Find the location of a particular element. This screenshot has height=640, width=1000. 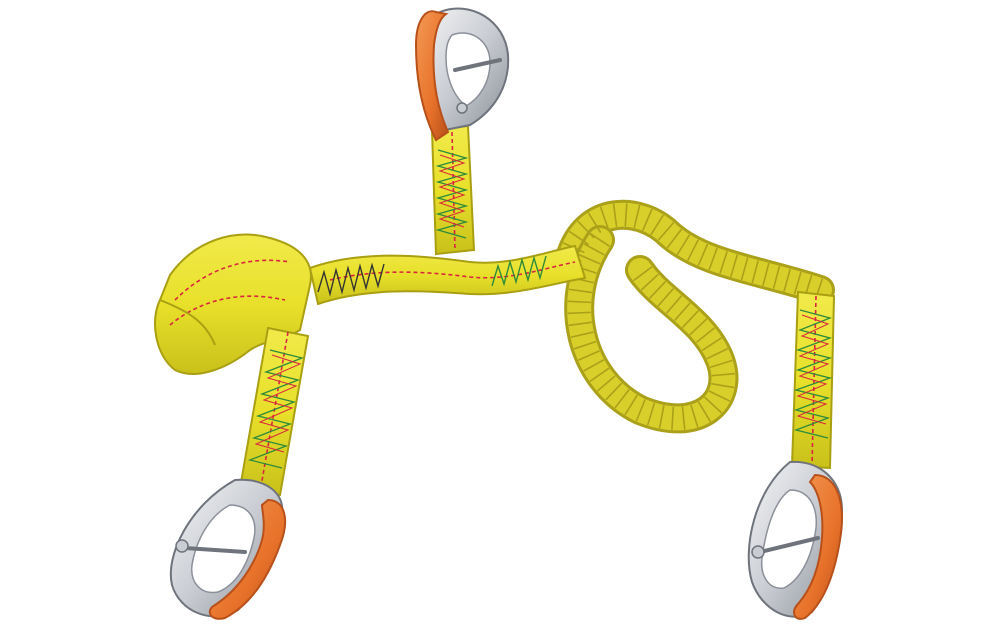

top-snap-hook is located at coordinates (462, 74).